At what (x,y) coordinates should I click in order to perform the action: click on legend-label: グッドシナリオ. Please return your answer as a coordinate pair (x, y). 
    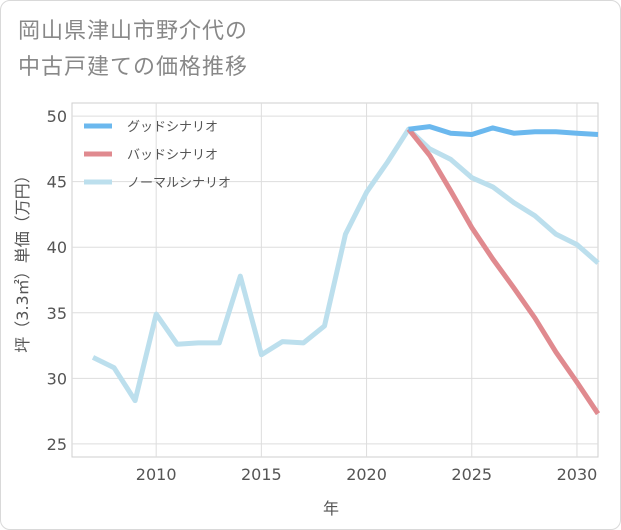
    Looking at the image, I should click on (172, 127).